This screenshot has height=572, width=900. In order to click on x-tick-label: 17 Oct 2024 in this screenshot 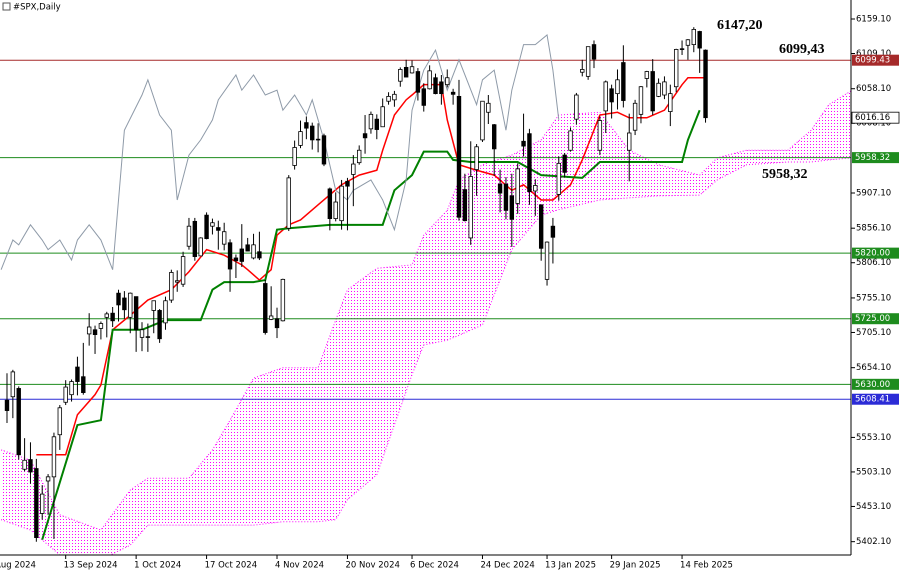, I will do `click(231, 566)`.